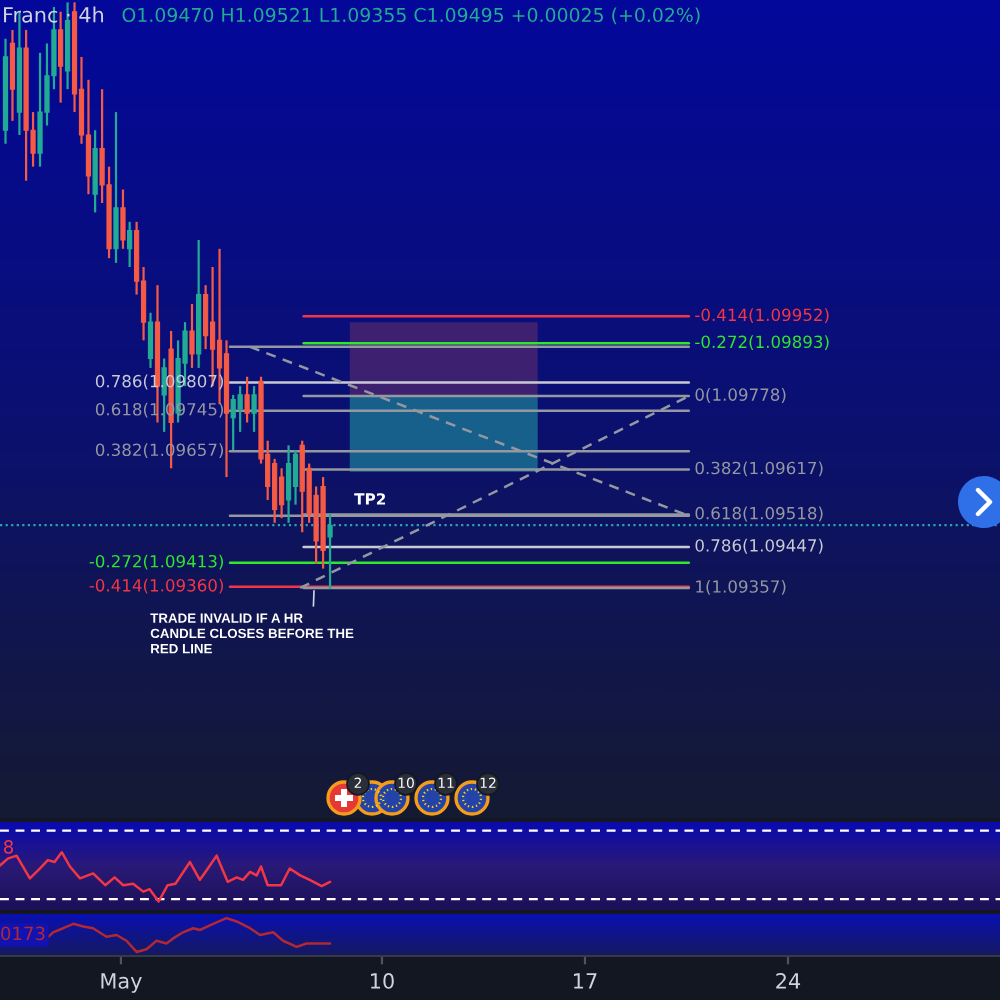 The height and width of the screenshot is (1000, 1000). Describe the element at coordinates (759, 514) in the screenshot. I see `series-label: 0.618(1.09518)` at that location.